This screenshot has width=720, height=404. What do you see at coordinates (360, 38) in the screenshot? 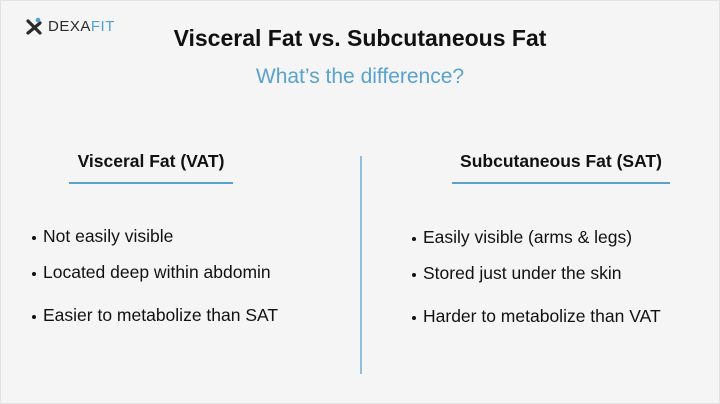
I see `title: Visceral Fat vs. Subcutaneous Fat` at bounding box center [360, 38].